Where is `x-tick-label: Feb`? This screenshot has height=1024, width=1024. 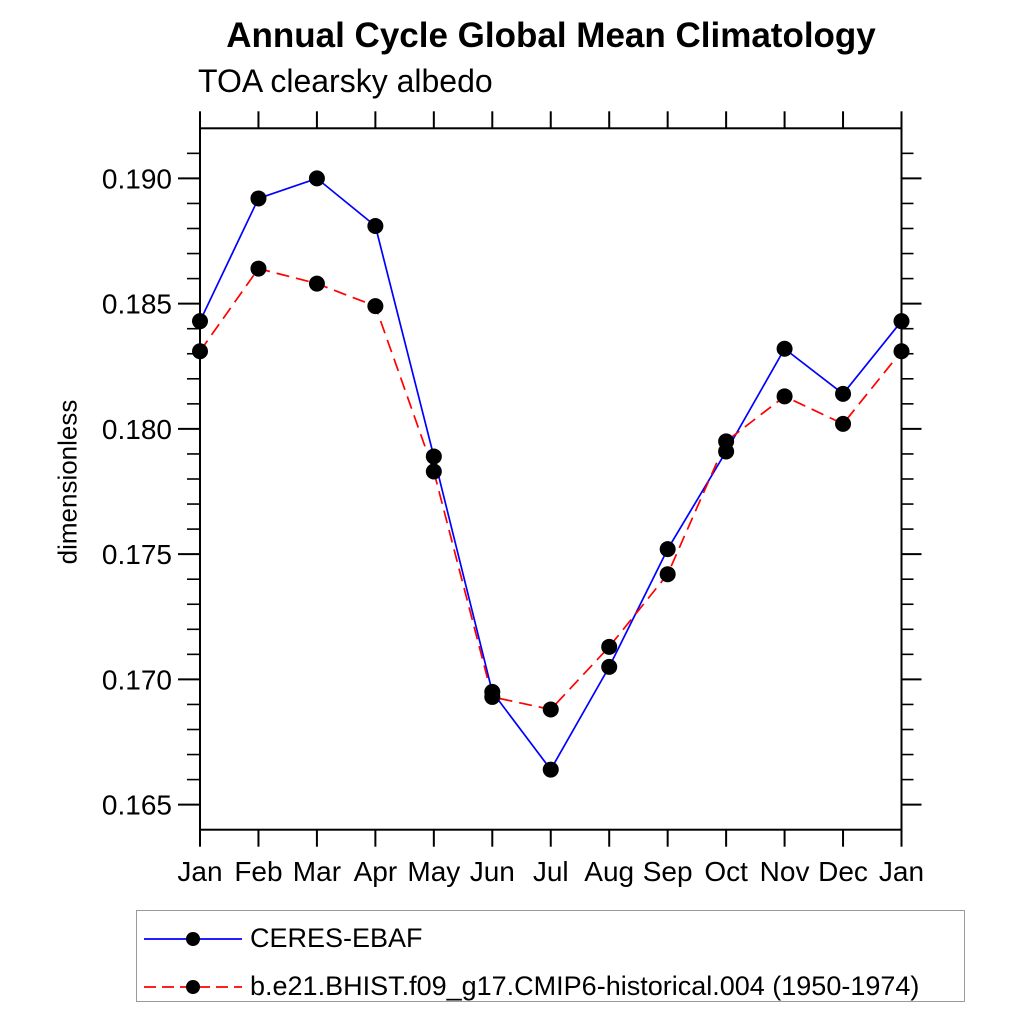 x-tick-label: Feb is located at coordinates (258, 871).